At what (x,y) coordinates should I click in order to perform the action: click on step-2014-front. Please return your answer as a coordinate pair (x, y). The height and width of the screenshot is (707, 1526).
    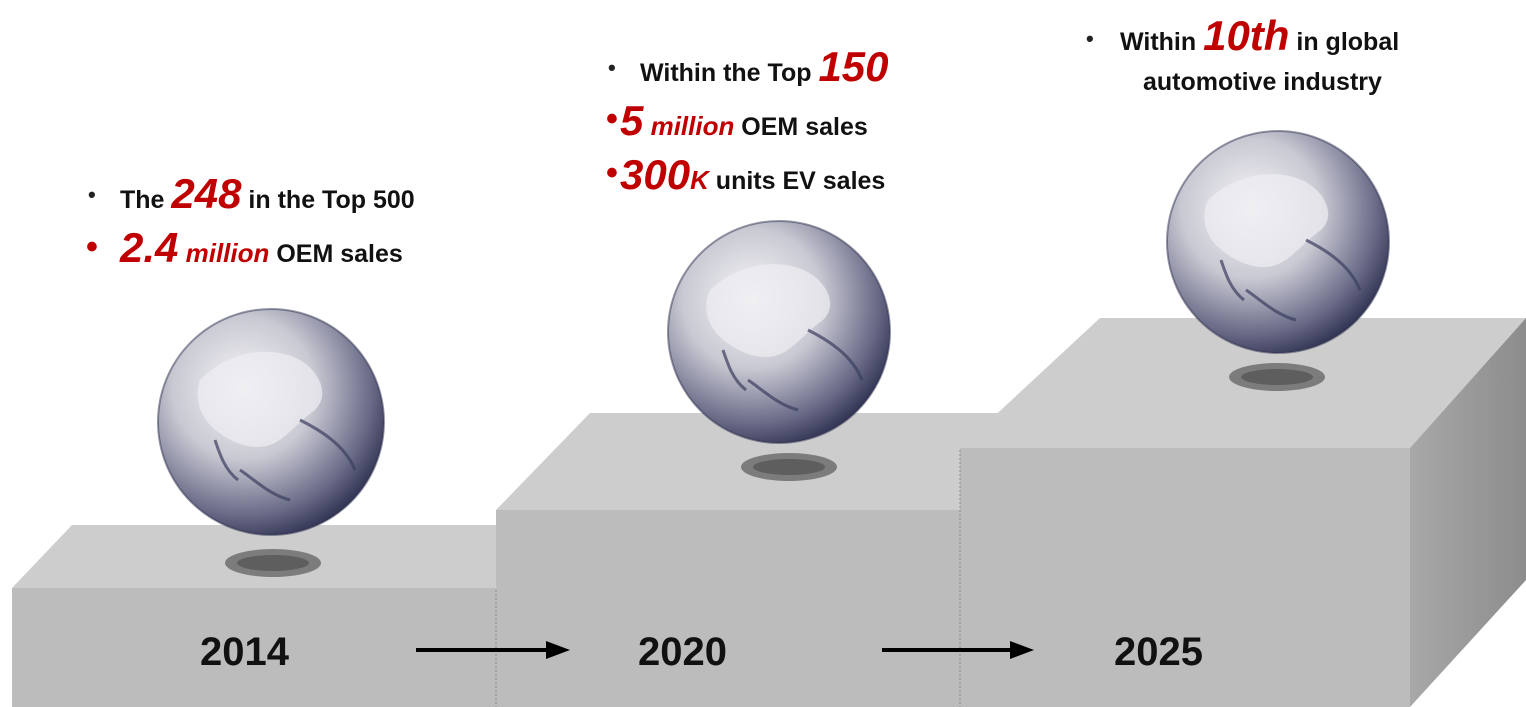
    Looking at the image, I should click on (254, 647).